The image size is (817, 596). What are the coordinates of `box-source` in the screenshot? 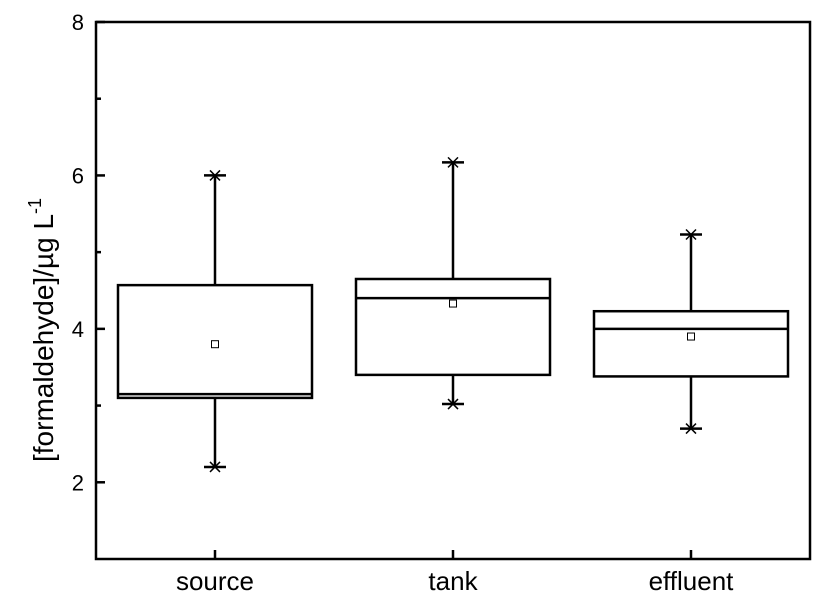 It's located at (215, 321).